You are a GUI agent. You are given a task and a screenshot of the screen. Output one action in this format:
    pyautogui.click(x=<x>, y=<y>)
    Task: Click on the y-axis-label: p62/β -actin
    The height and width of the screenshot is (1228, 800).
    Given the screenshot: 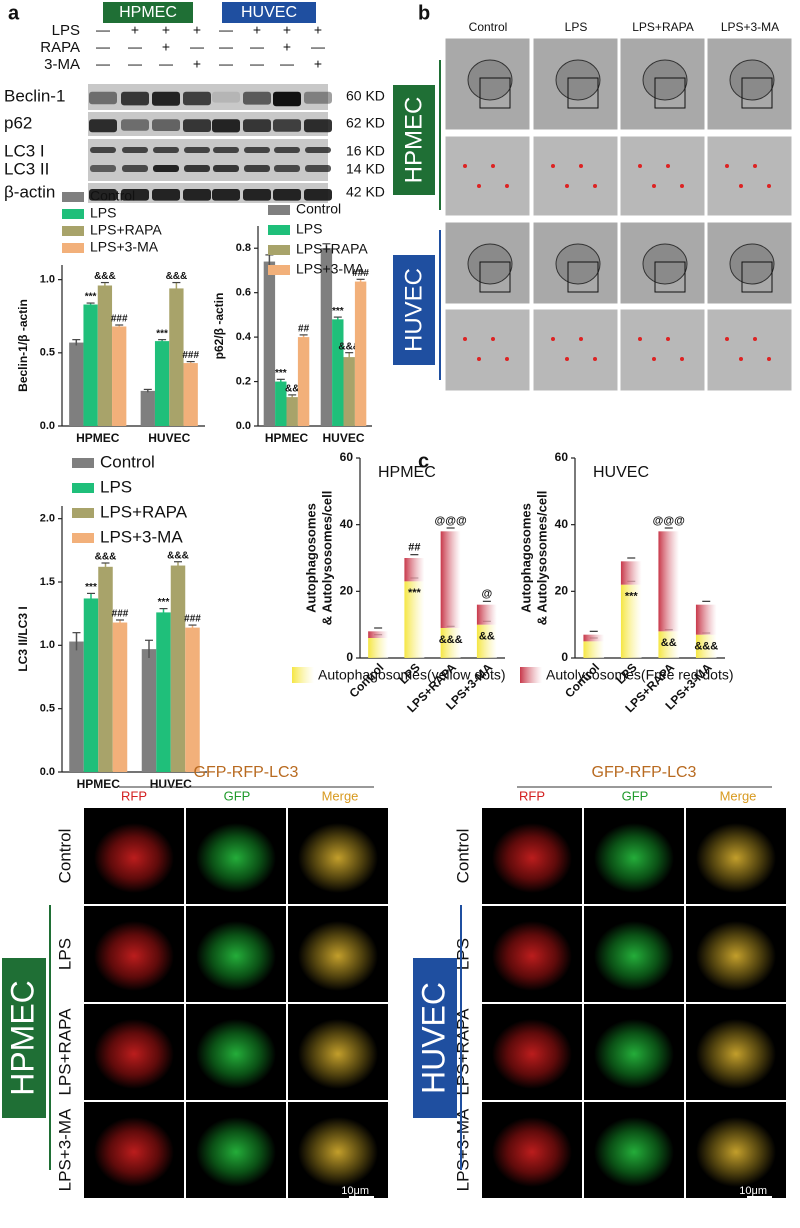 What is the action you would take?
    pyautogui.click(x=219, y=326)
    